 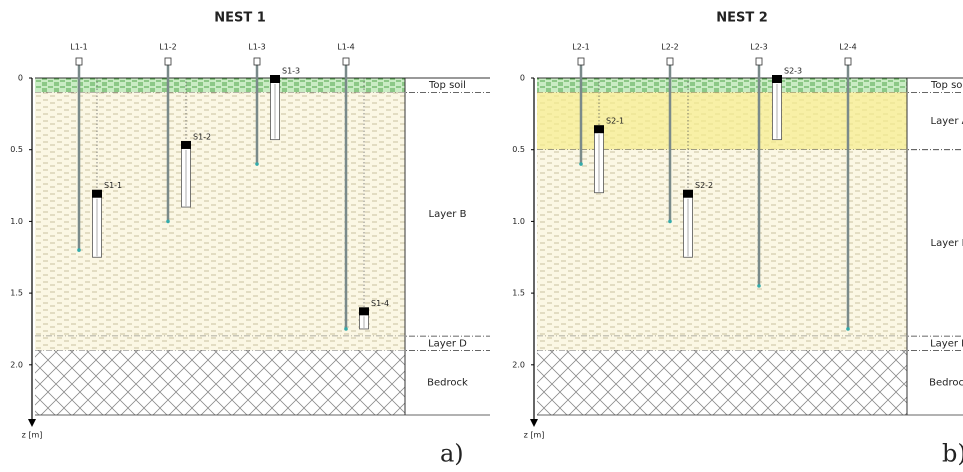 What do you see at coordinates (240, 18) in the screenshot?
I see `panel-title: NEST 1` at bounding box center [240, 18].